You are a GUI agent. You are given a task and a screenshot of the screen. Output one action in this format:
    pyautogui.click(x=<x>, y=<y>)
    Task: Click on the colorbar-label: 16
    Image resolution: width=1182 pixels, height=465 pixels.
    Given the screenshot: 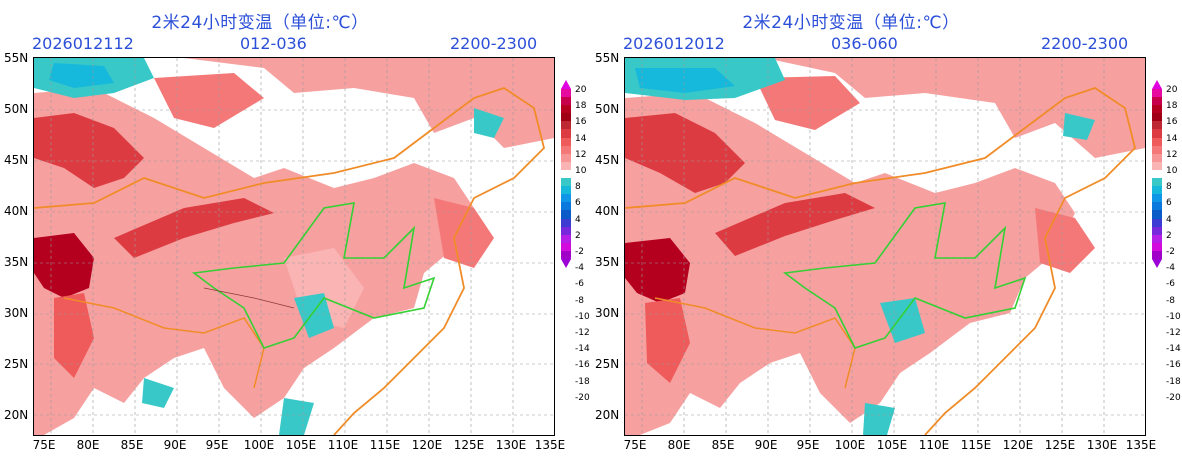 What is the action you would take?
    pyautogui.click(x=581, y=122)
    